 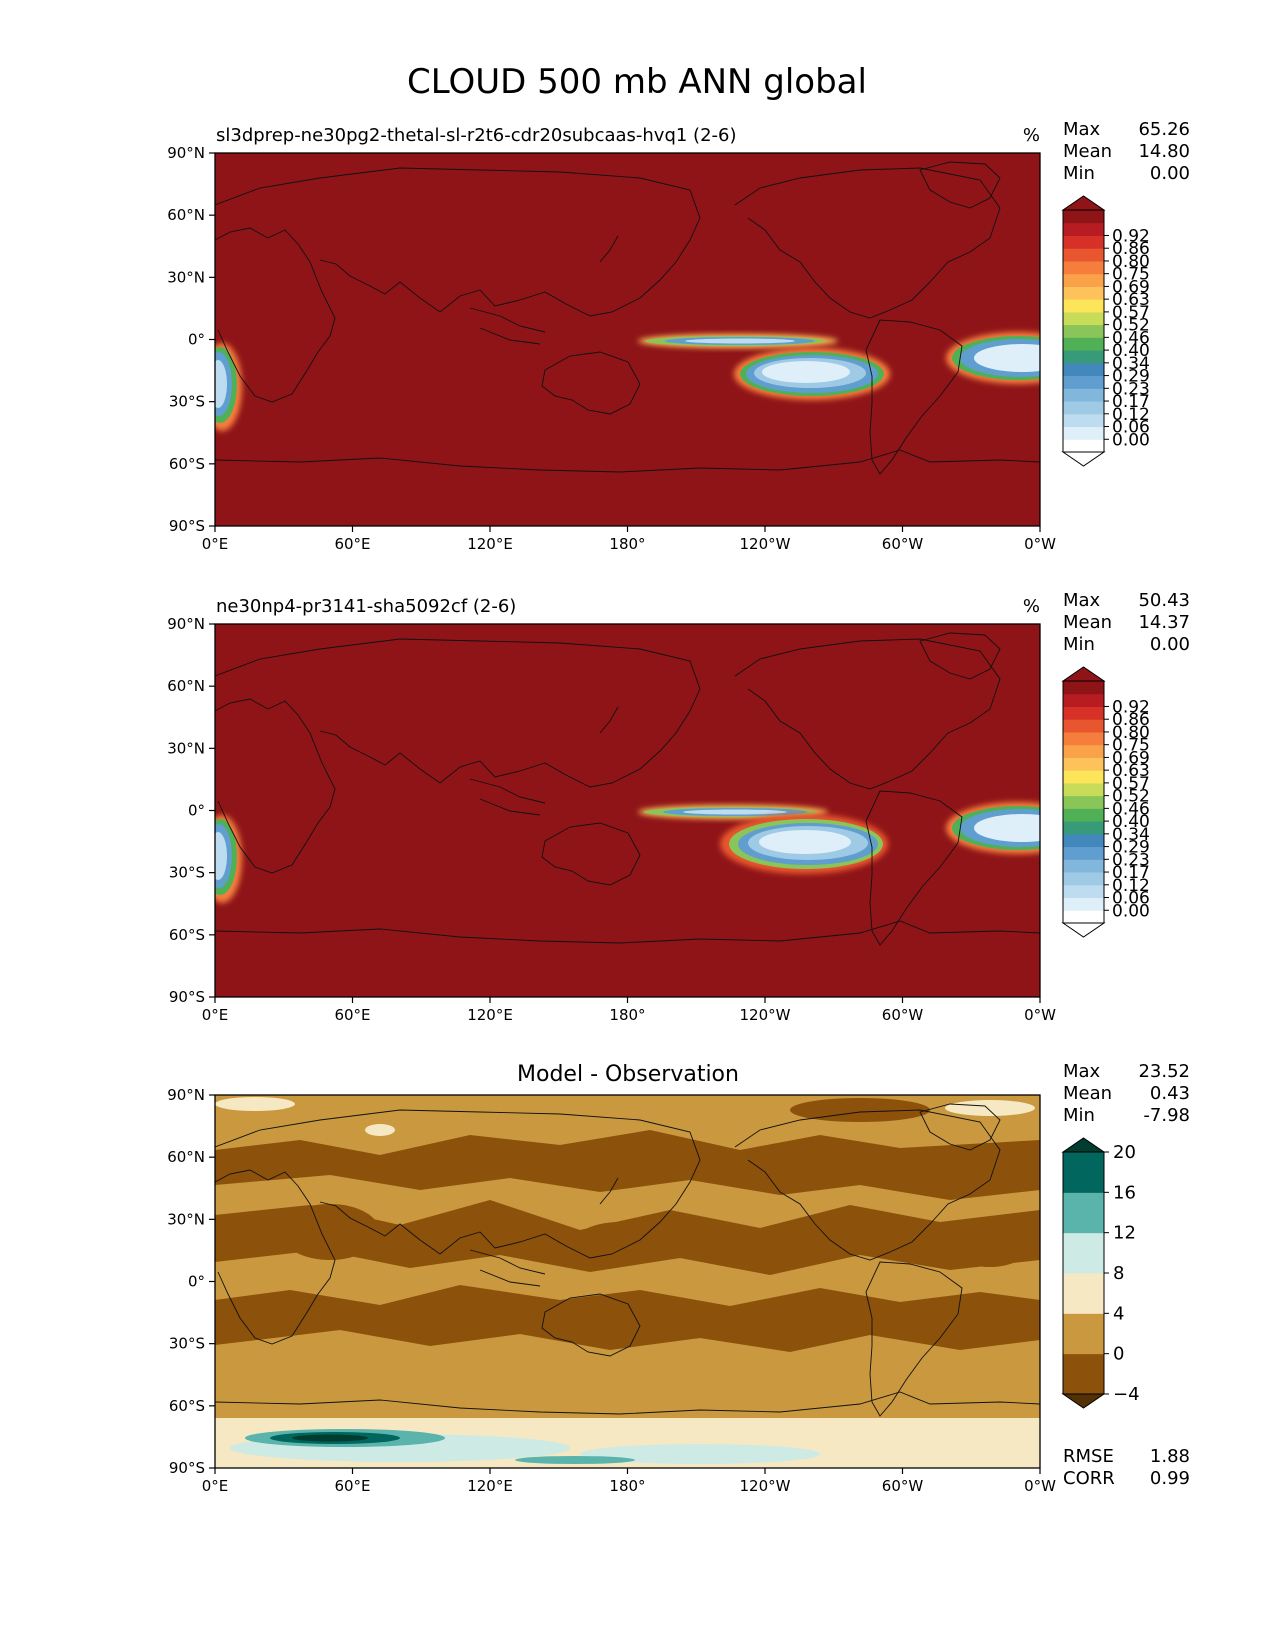 What do you see at coordinates (186, 277) in the screenshot?
I see `y-tick-label: 30°N` at bounding box center [186, 277].